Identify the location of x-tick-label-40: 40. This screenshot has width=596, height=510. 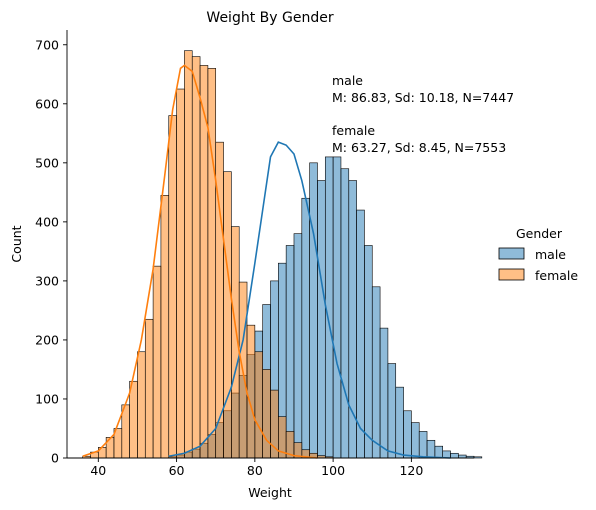
(98, 470).